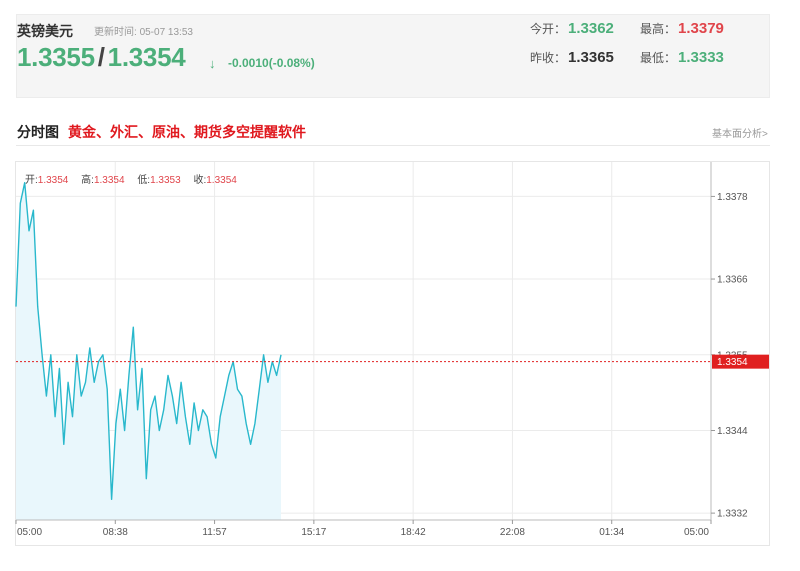  What do you see at coordinates (31, 180) in the screenshot?
I see `ohlc-open-label: 开:` at bounding box center [31, 180].